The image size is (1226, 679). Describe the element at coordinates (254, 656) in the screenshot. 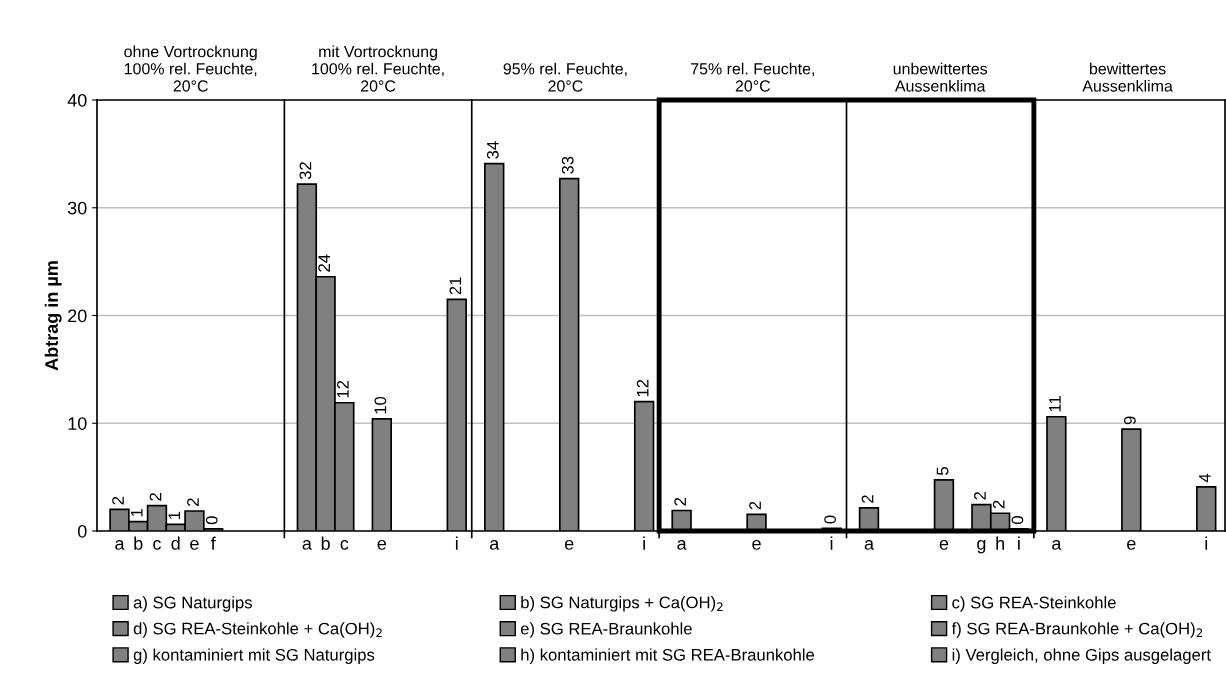

I see `legend-label: g) kontaminiert mit SG Naturgips` at that location.